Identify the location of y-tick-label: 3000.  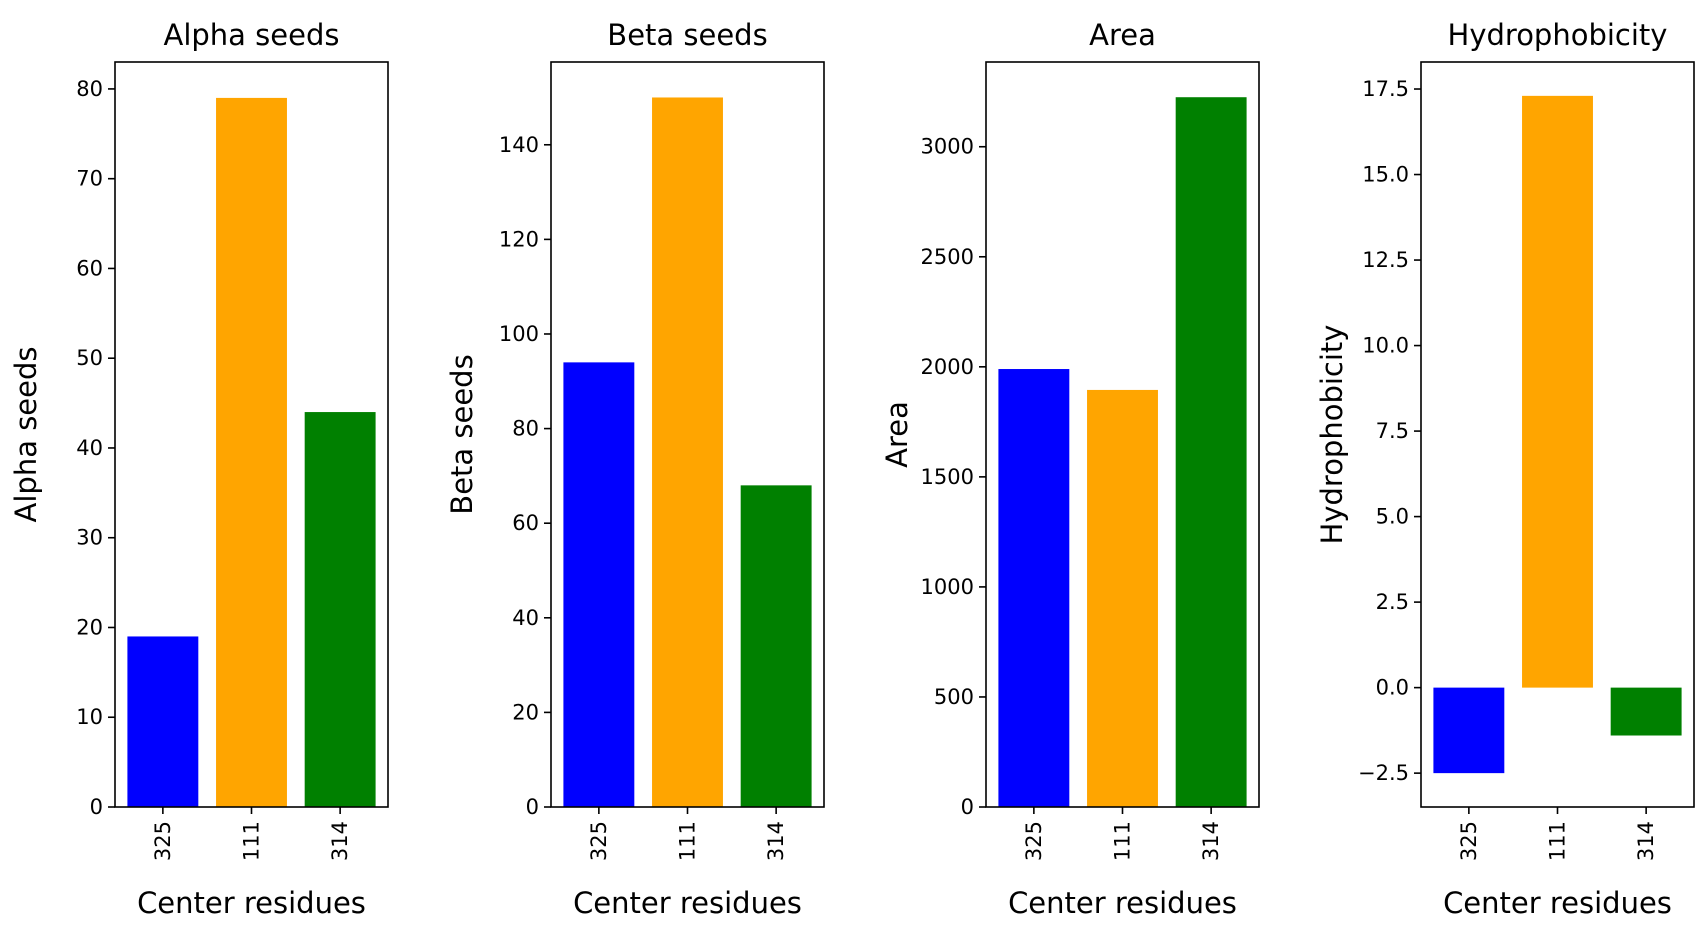
(947, 147).